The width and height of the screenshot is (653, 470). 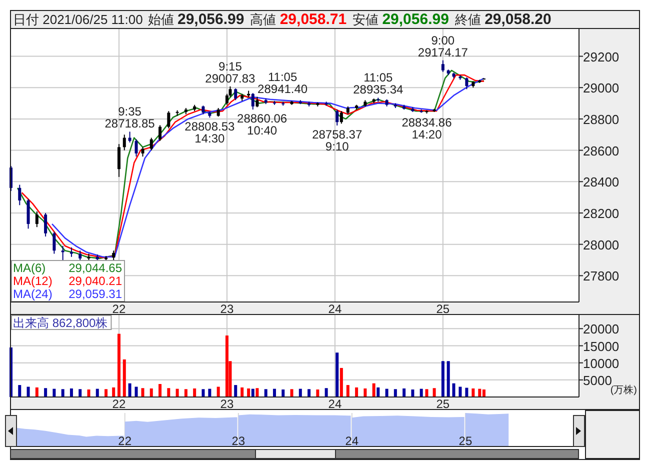 What do you see at coordinates (95, 281) in the screenshot?
I see `annotation: 29,040.21` at bounding box center [95, 281].